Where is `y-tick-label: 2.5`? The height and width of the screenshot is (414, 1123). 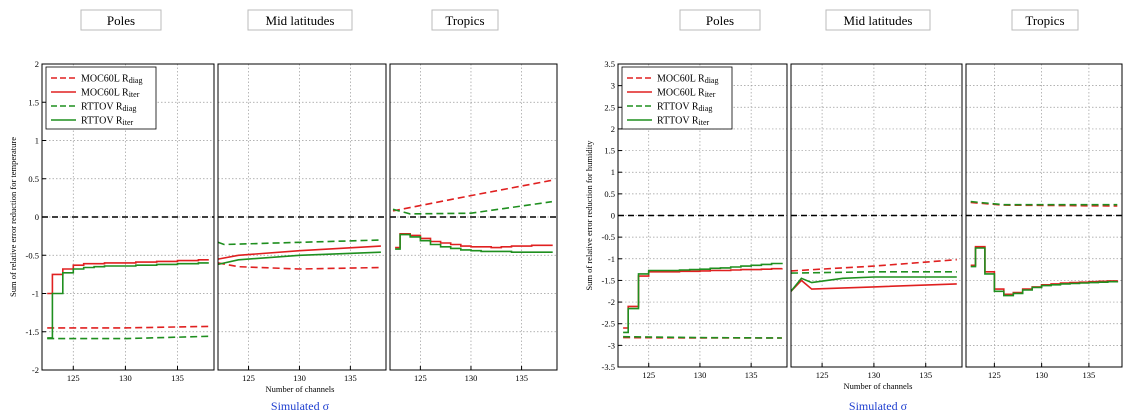 y-tick-label: 2.5 is located at coordinates (609, 107).